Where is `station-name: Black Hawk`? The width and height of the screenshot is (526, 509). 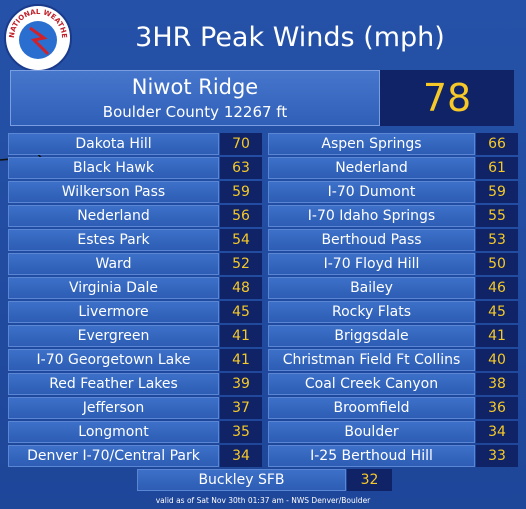
station-name: Black Hawk is located at coordinates (113, 168).